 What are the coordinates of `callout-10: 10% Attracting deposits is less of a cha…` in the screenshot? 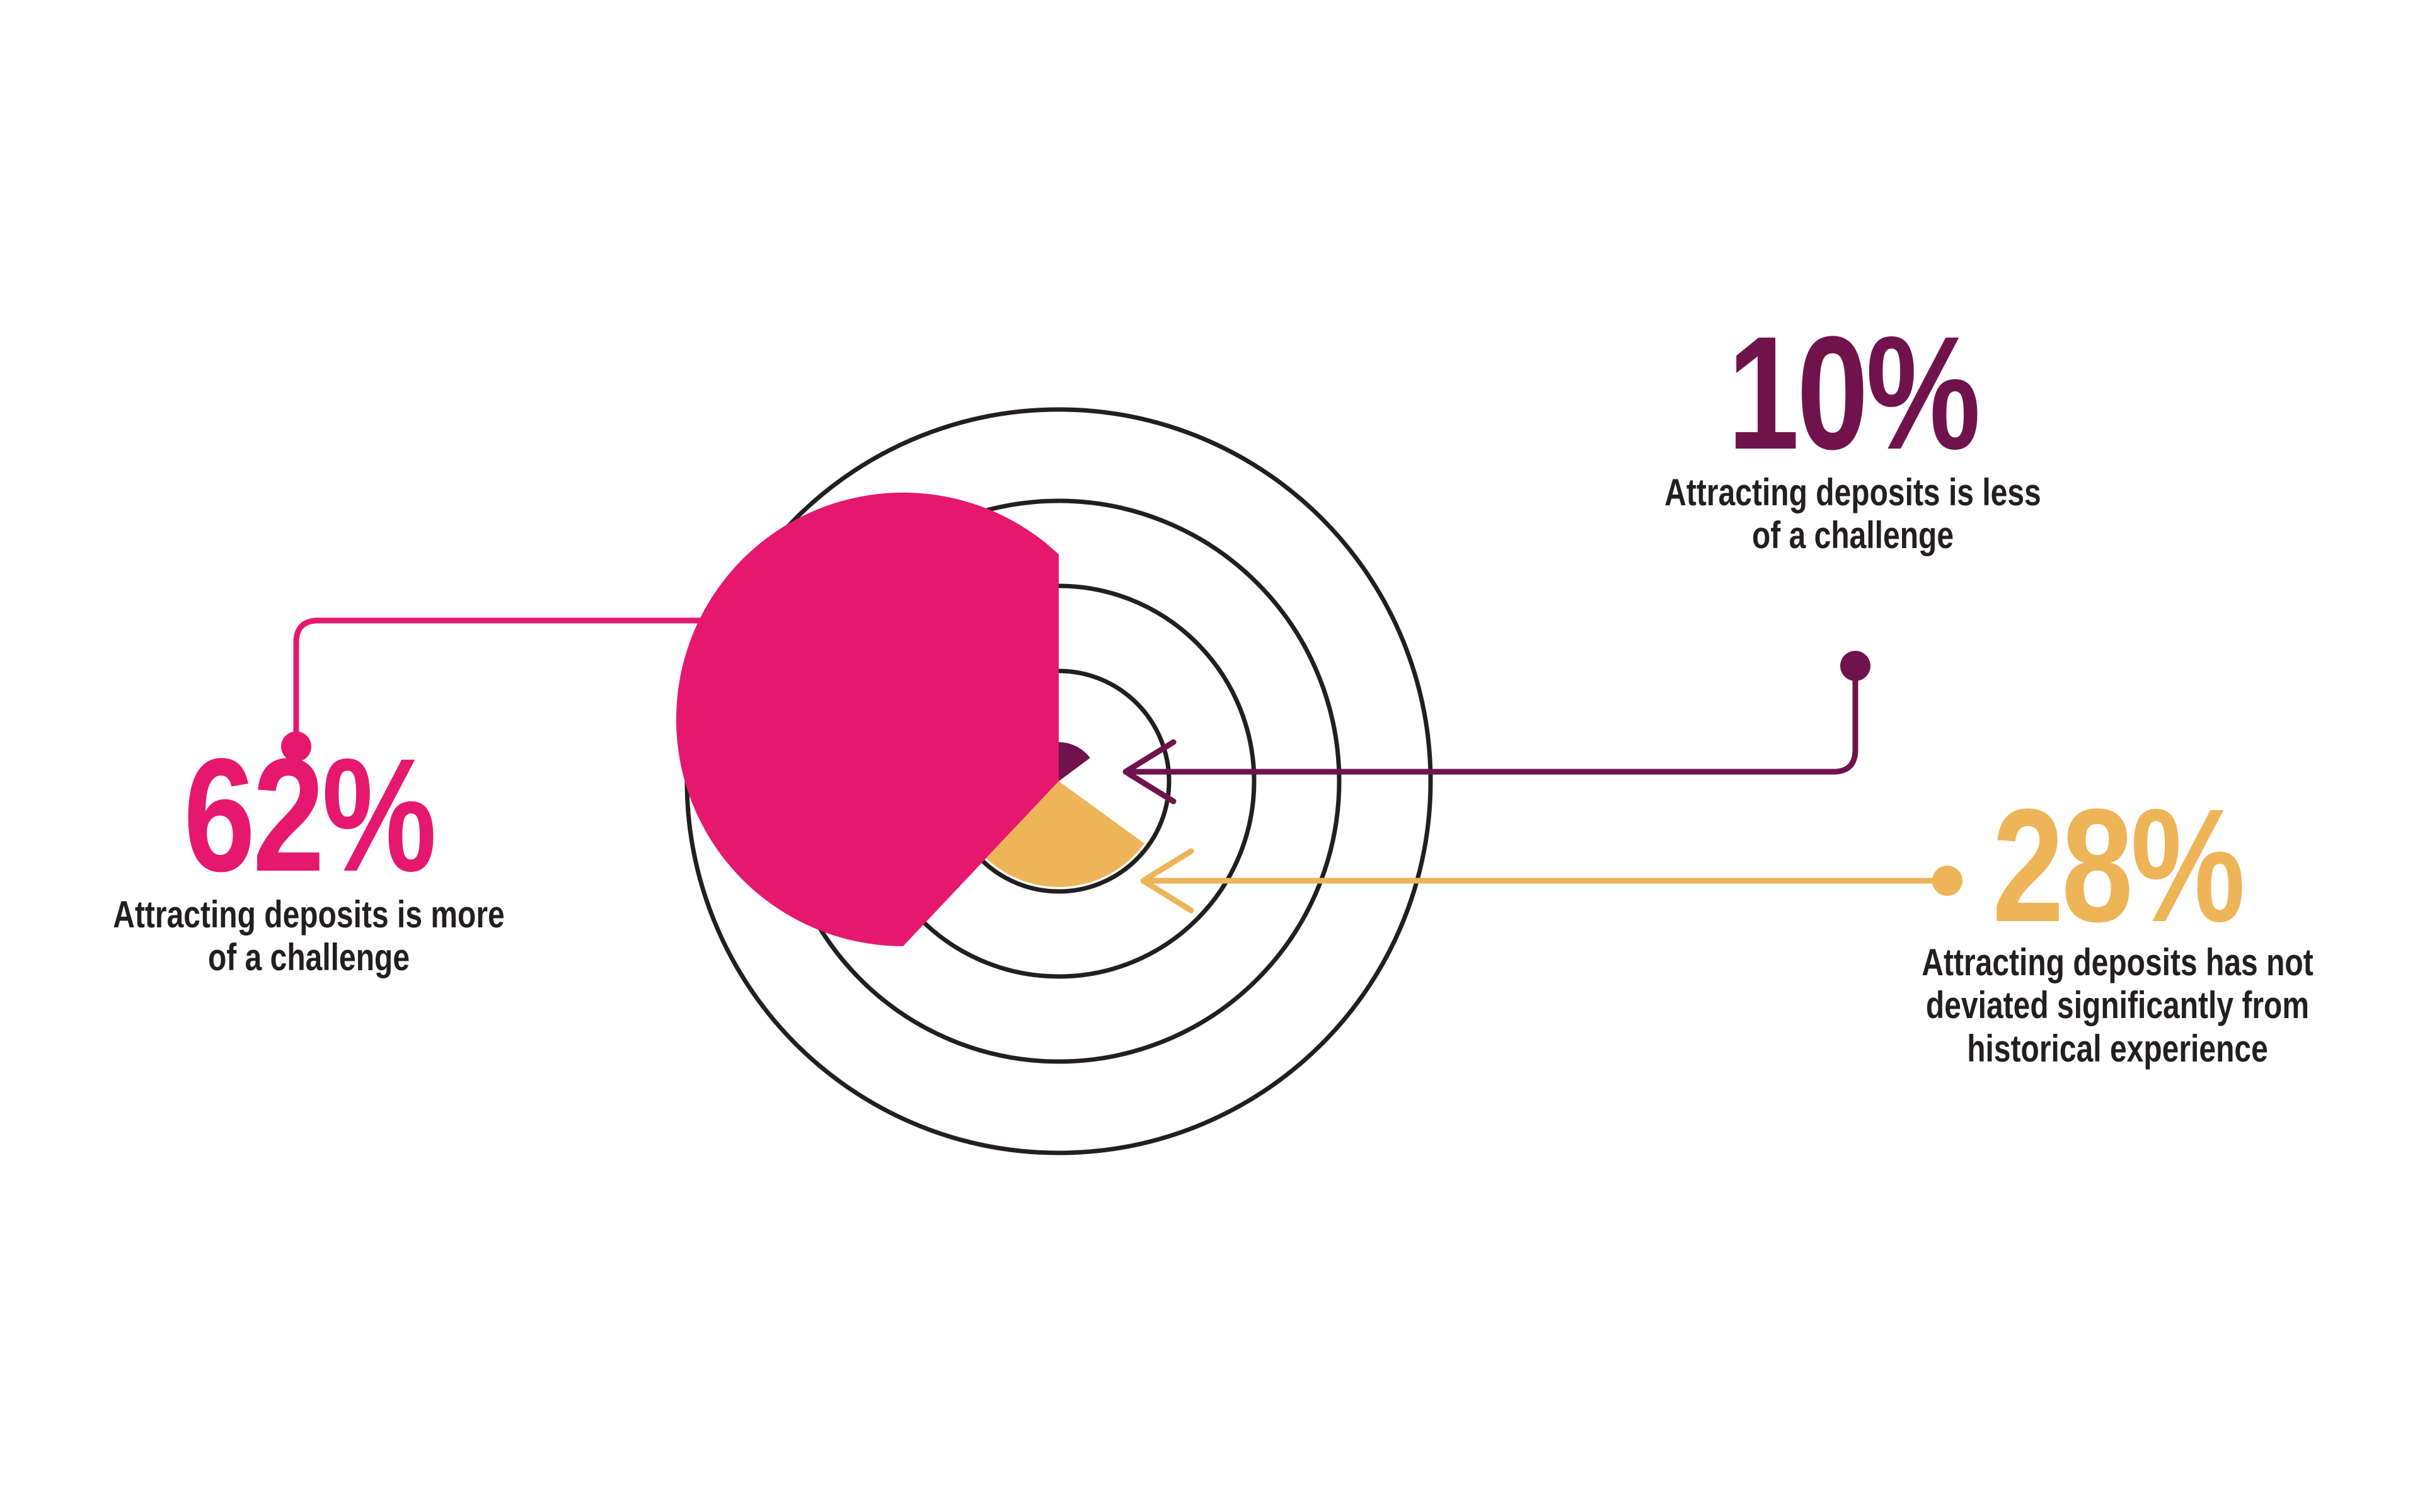 It's located at (1853, 430).